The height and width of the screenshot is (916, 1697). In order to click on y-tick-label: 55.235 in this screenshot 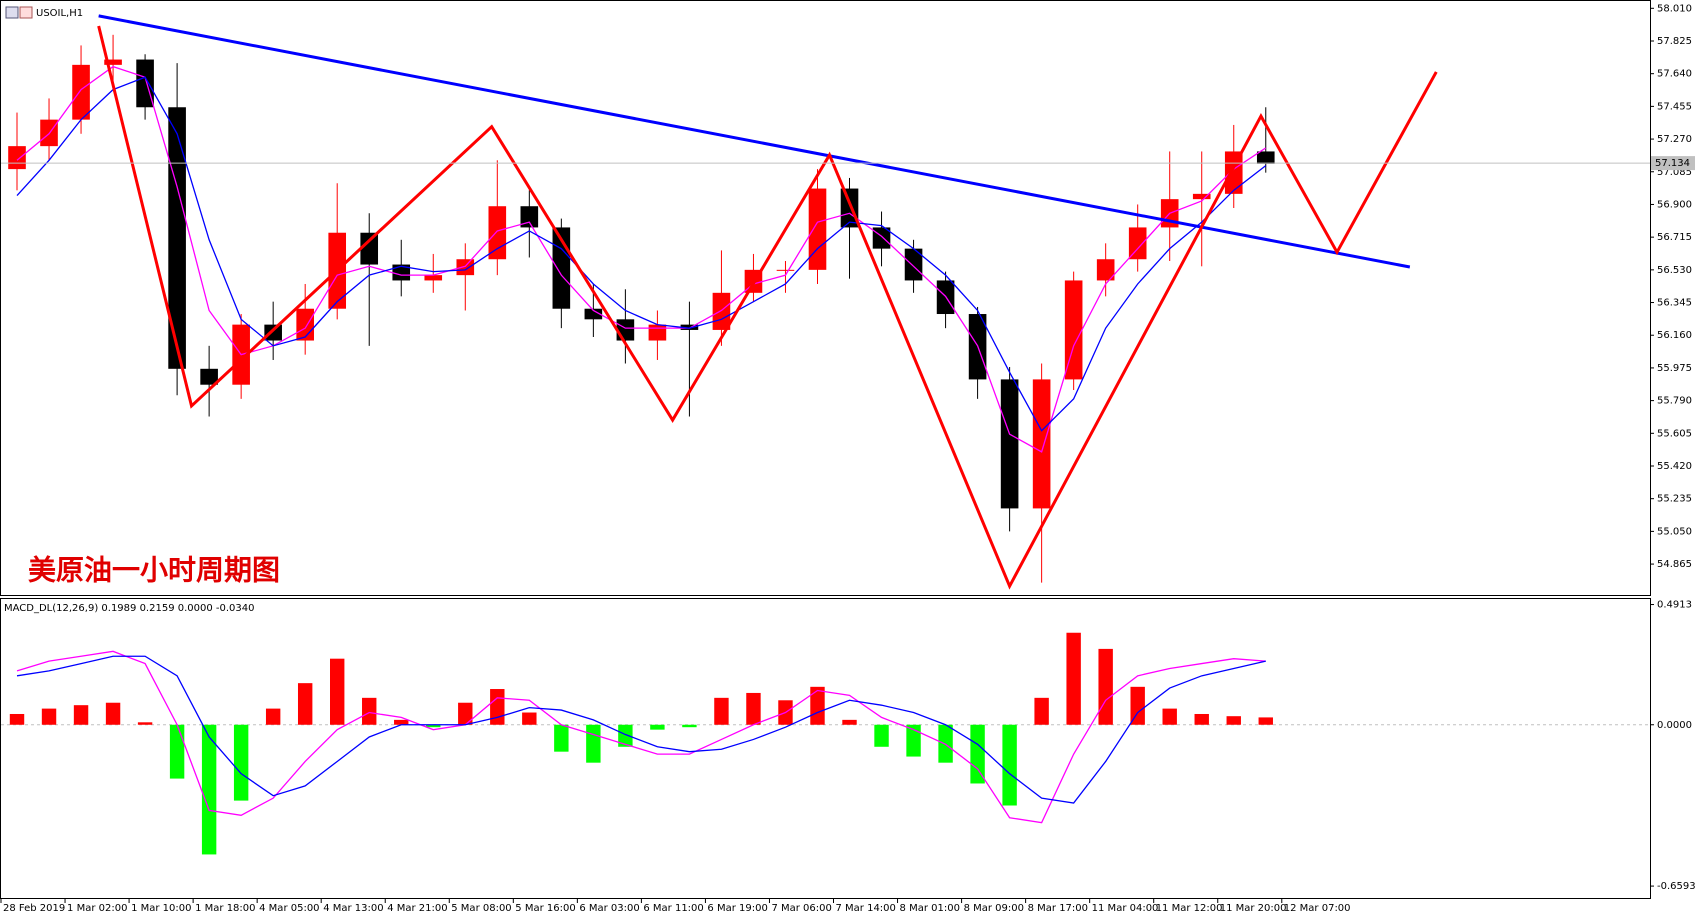, I will do `click(1674, 499)`.